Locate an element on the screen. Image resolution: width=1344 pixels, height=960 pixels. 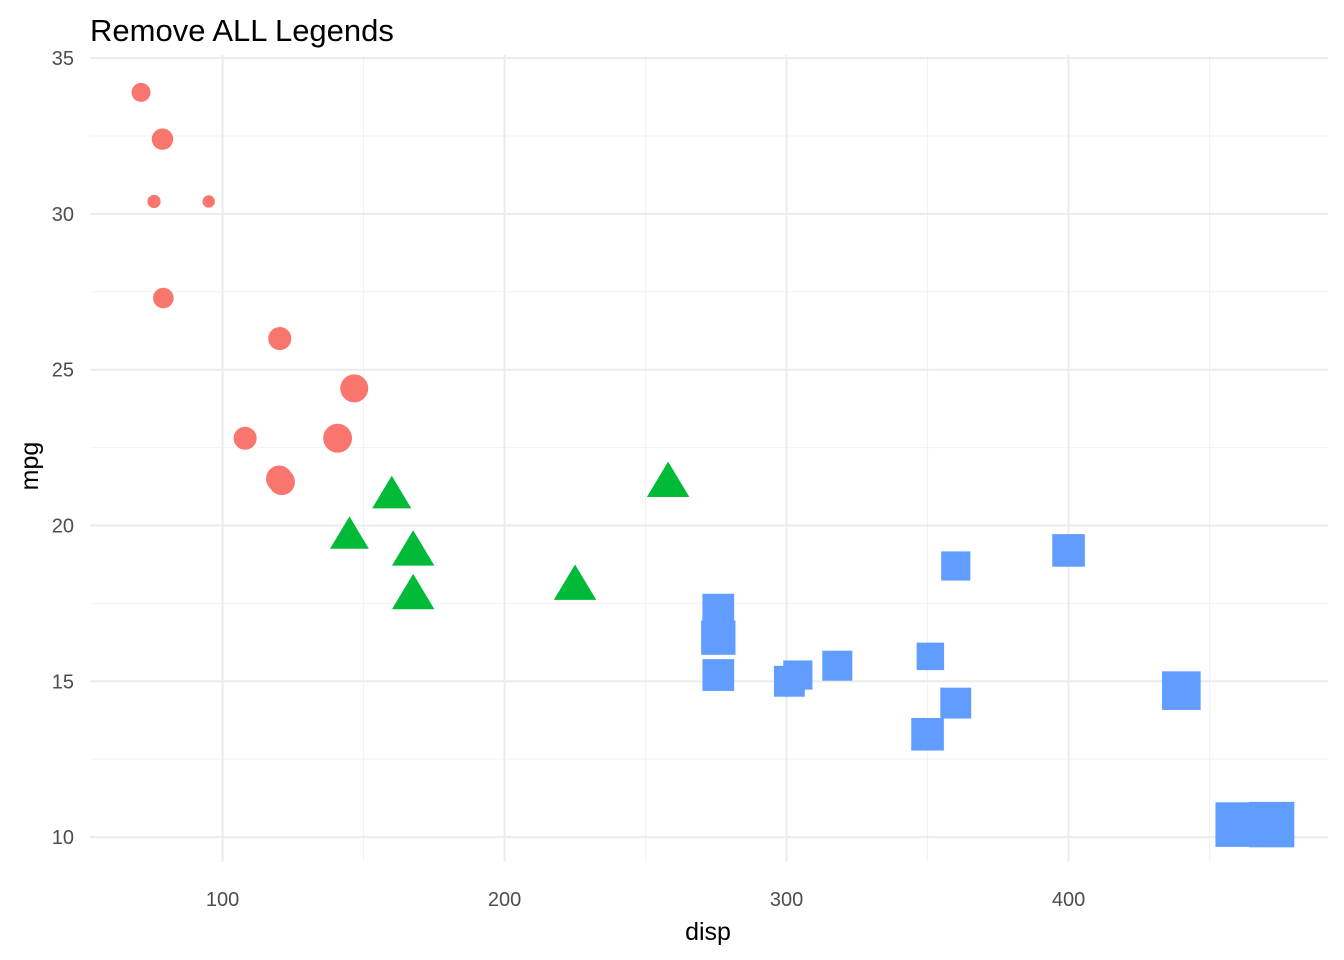
x-axis-ticks: 100 200 300 400 is located at coordinates (645, 900).